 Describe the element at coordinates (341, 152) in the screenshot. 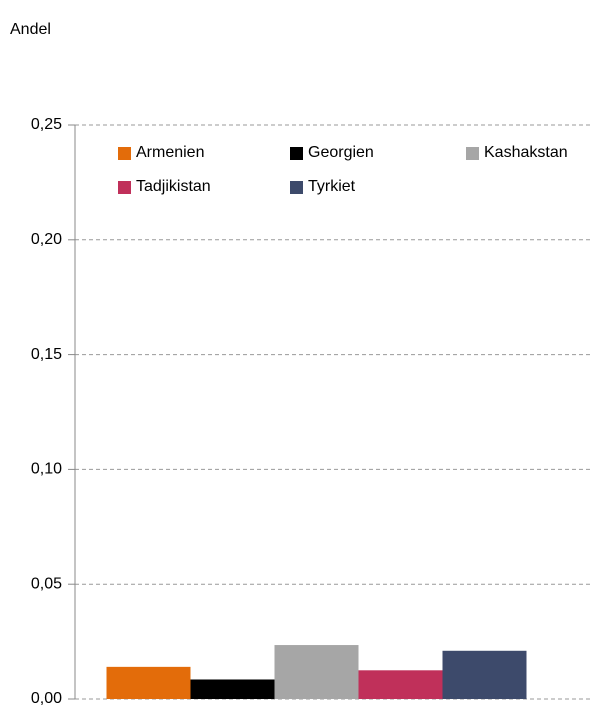

I see `legend-label: Georgien` at that location.